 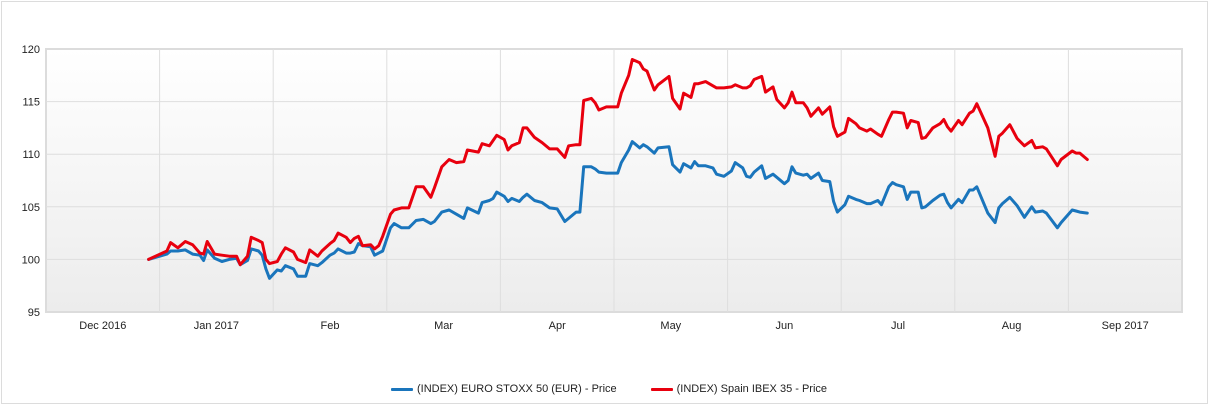 I want to click on legend-swatch-ibex, so click(x=661, y=389).